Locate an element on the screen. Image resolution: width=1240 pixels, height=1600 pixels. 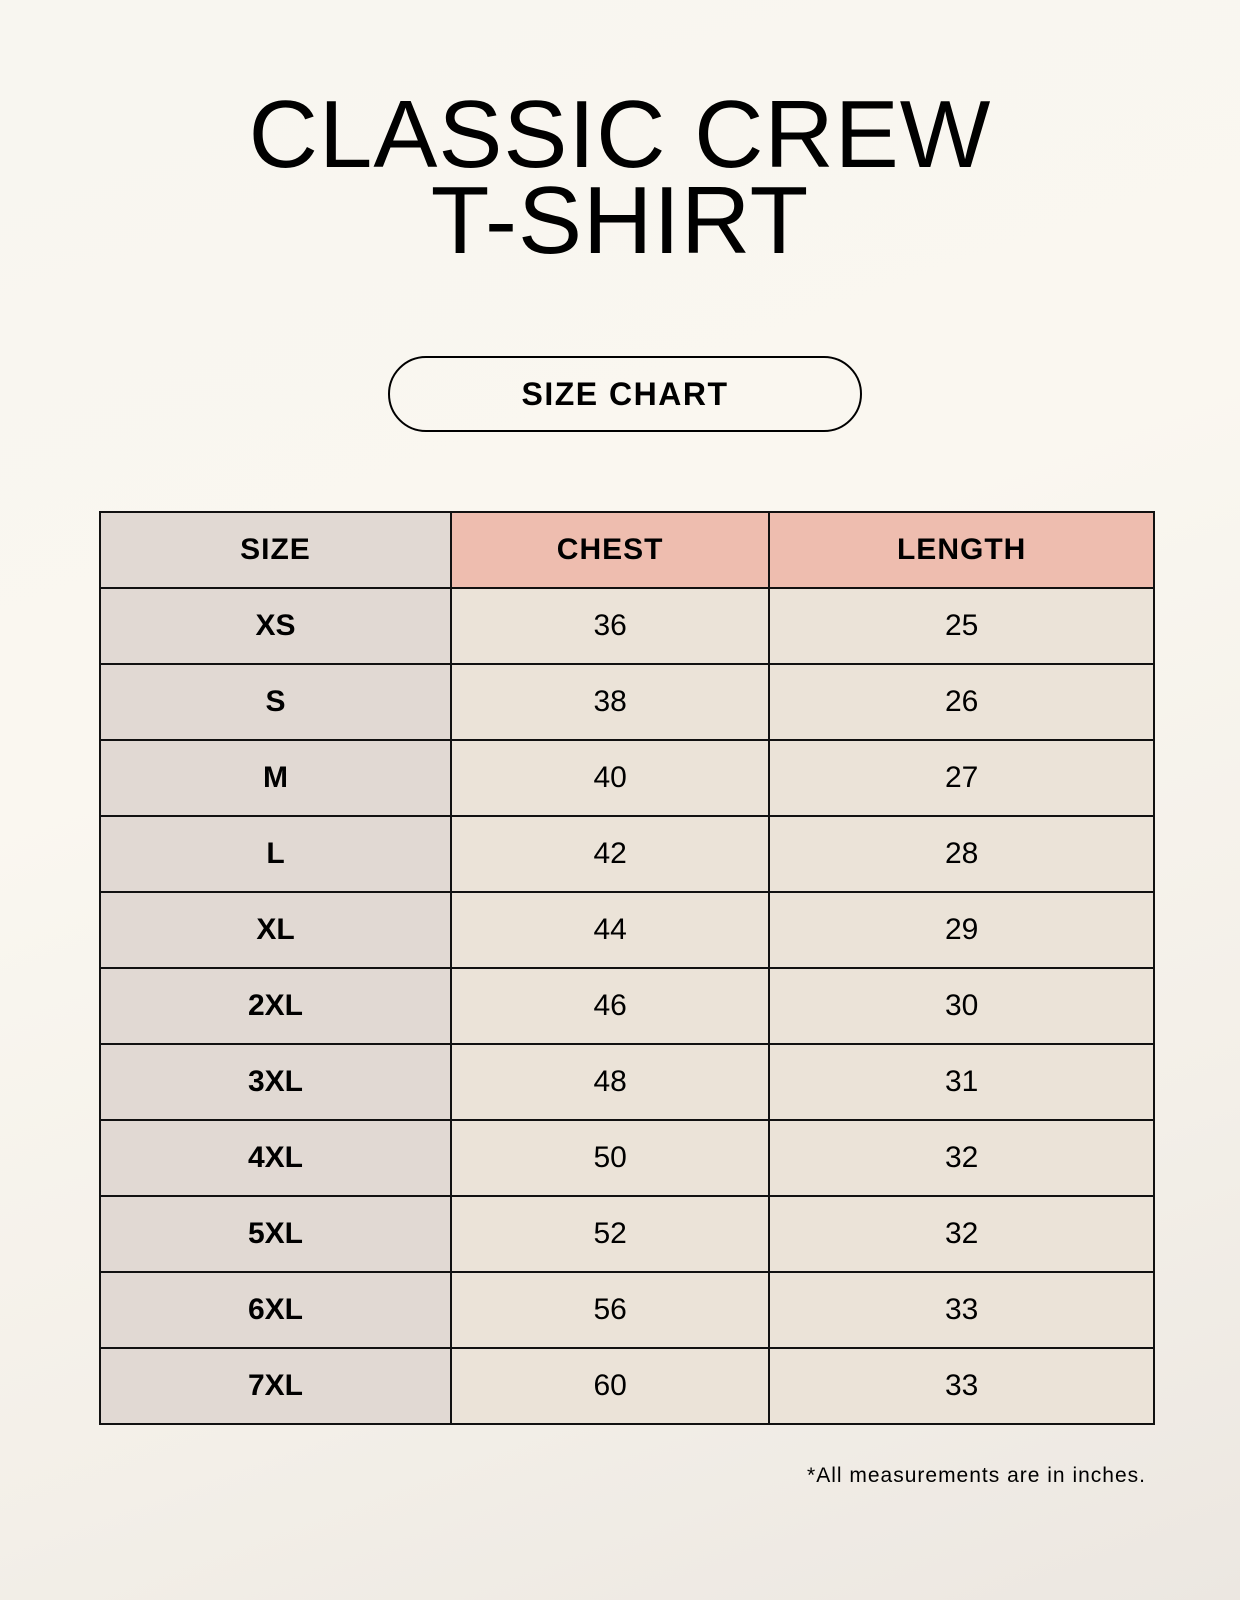
cell-chest: 42 is located at coordinates (610, 854).